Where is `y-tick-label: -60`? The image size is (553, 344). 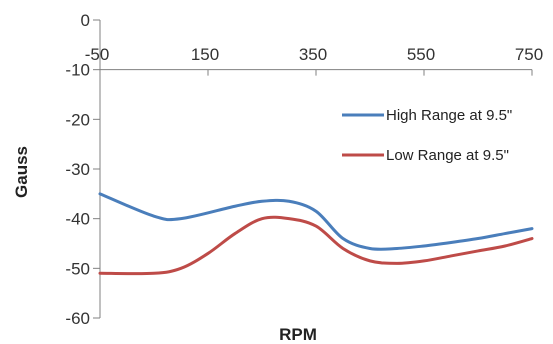 y-tick-label: -60 is located at coordinates (77, 318).